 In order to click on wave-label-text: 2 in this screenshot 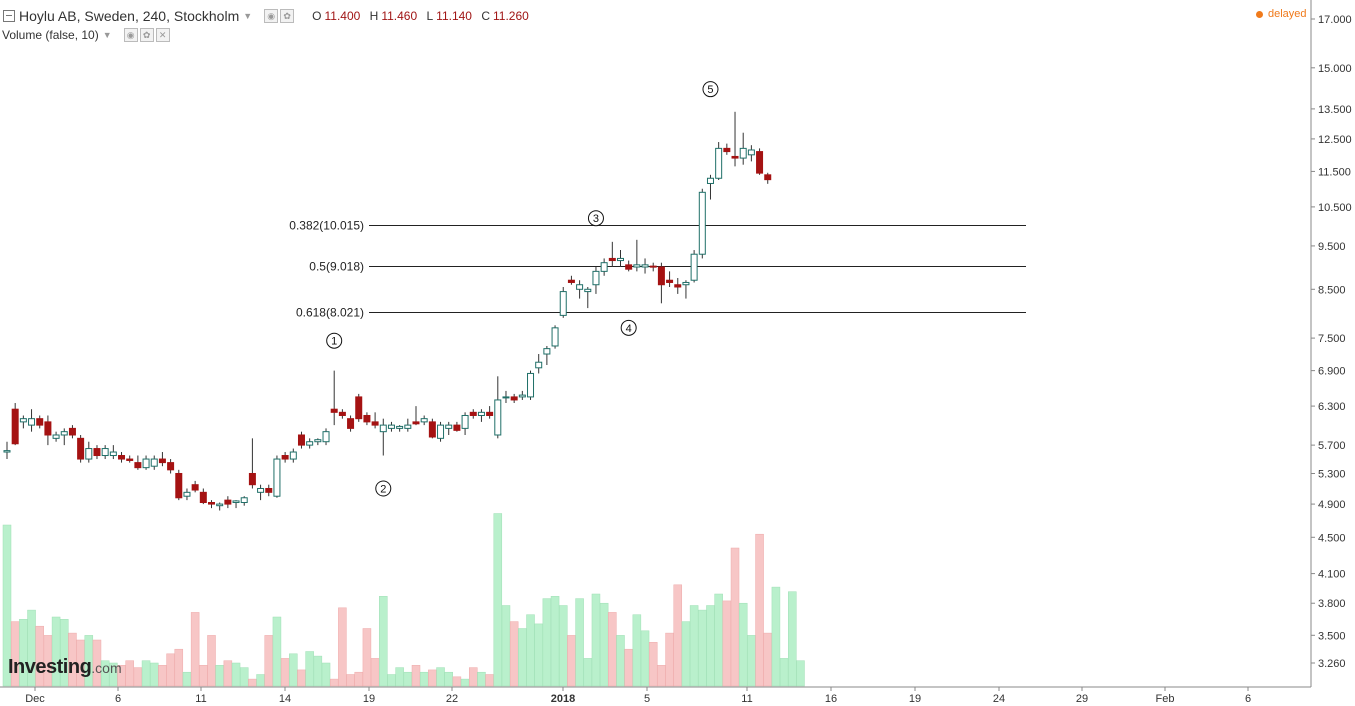, I will do `click(383, 489)`.